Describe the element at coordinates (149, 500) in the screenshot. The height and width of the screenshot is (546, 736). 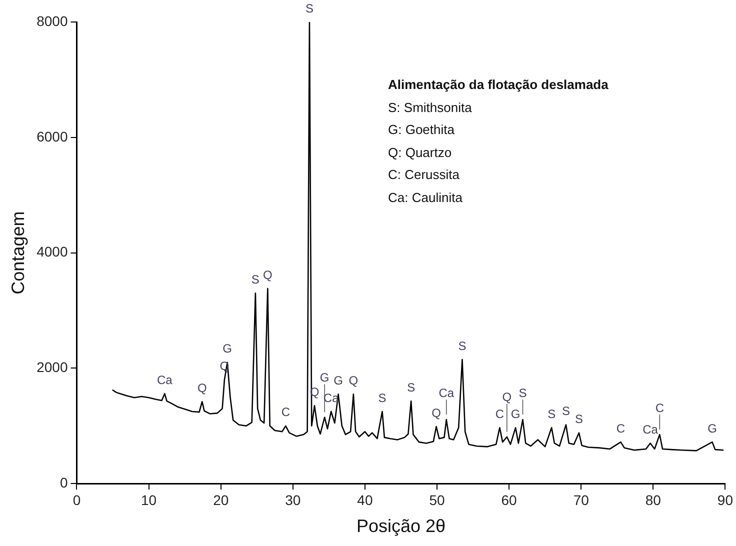
I see `x-tick-label: 10` at that location.